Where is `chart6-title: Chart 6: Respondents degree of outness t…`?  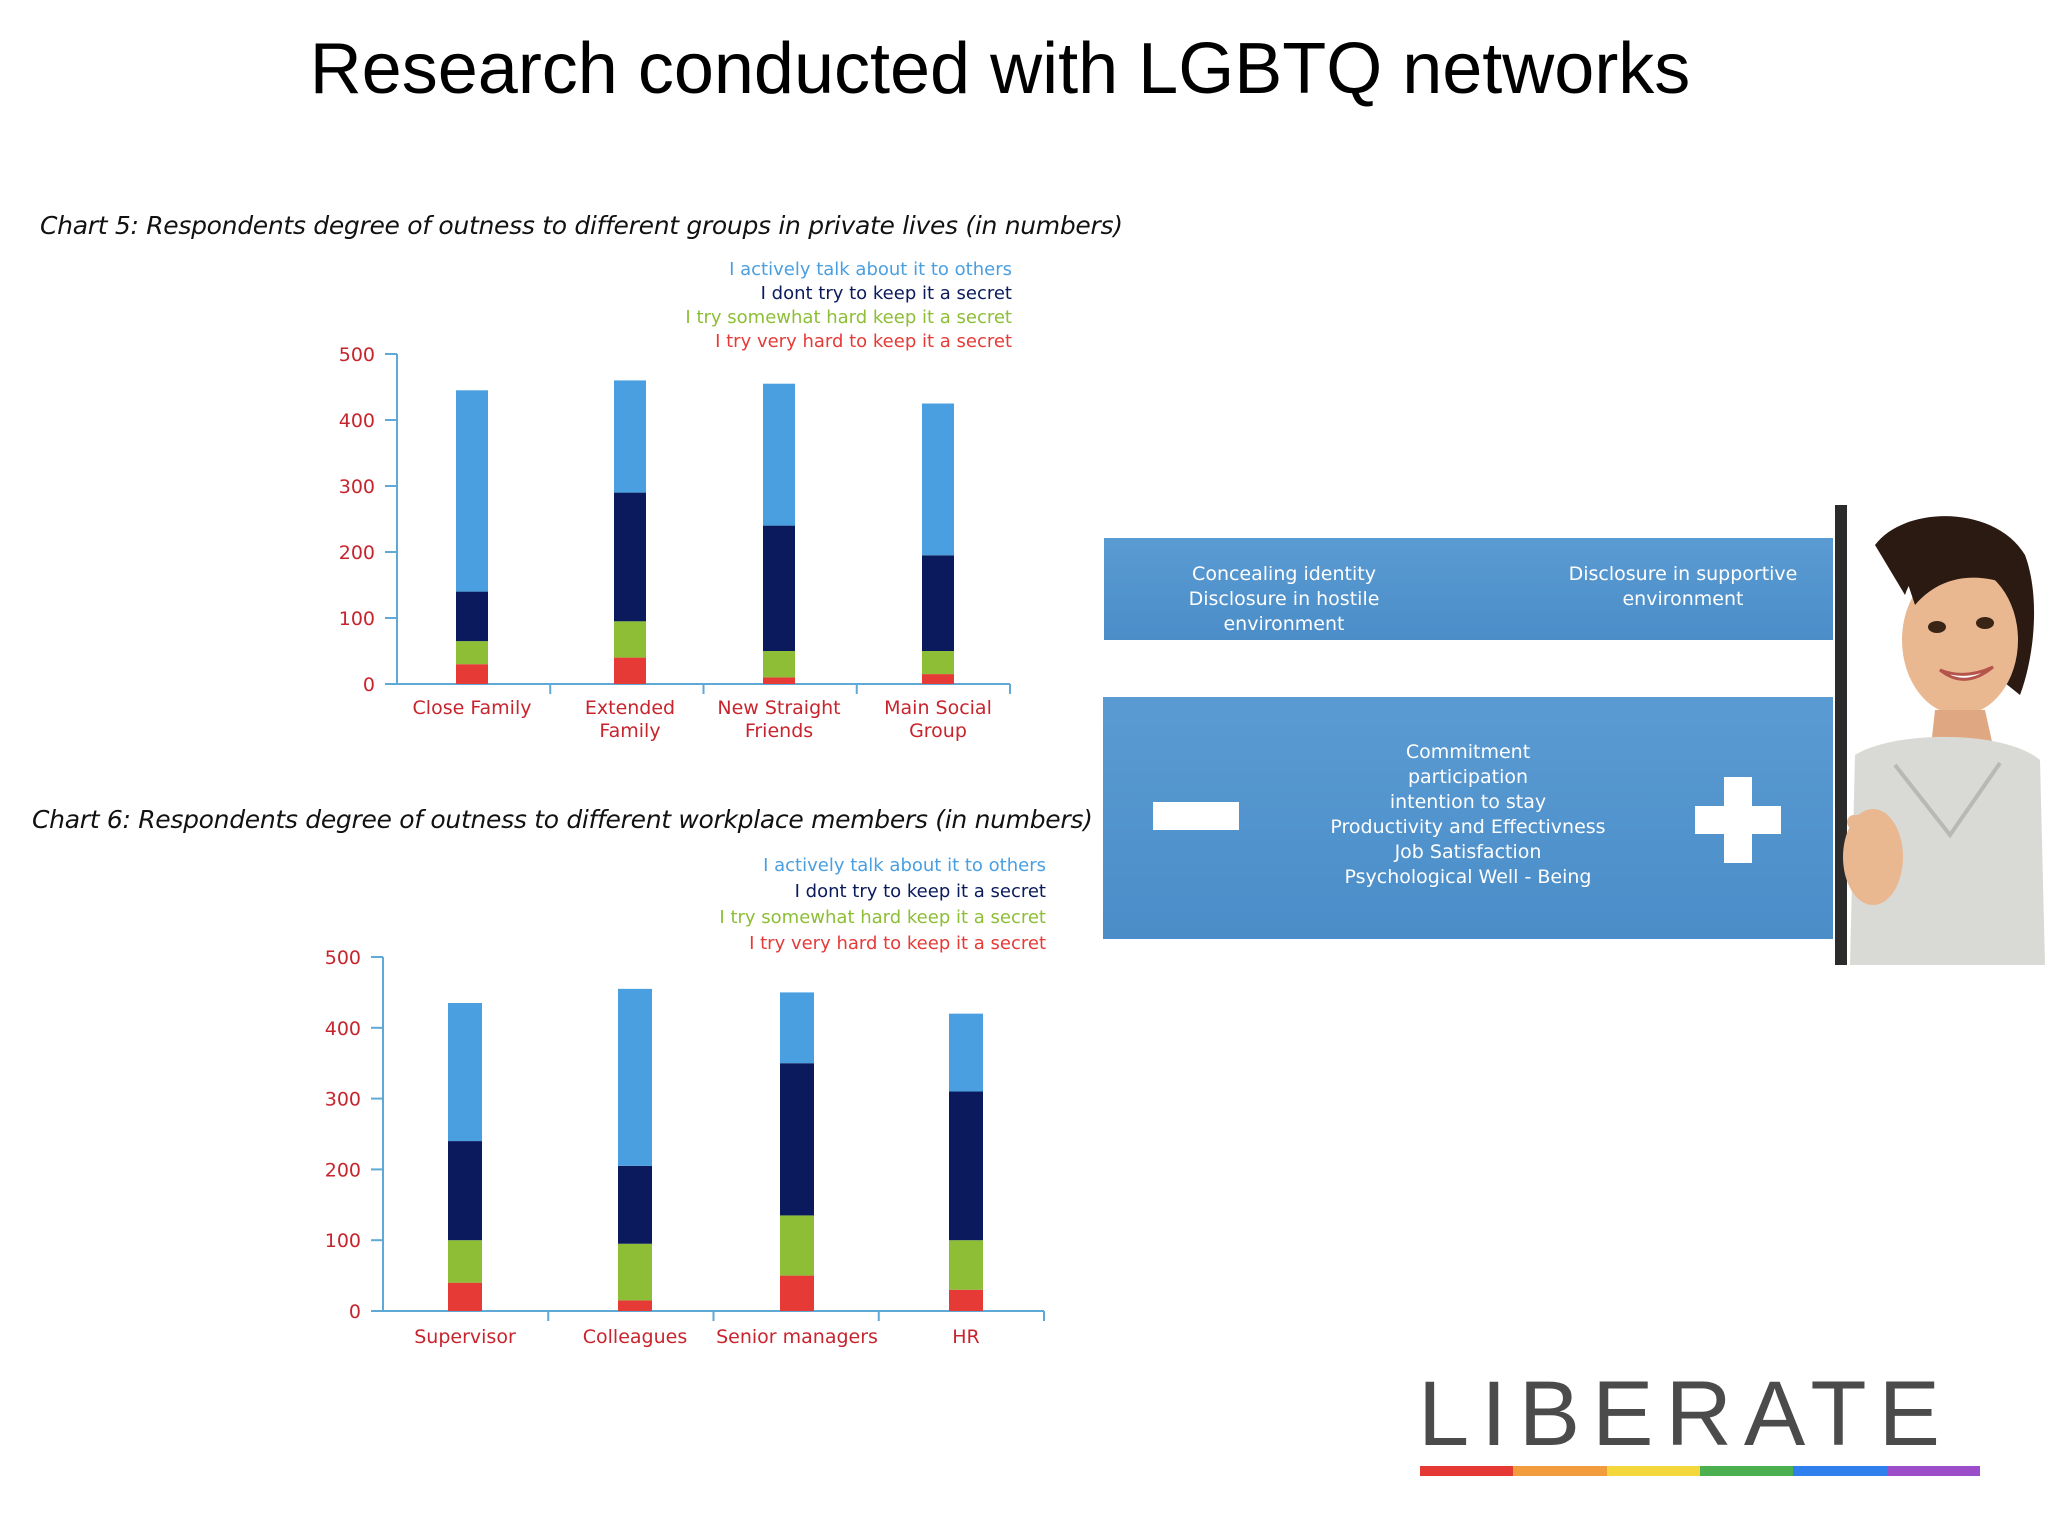
chart6-title: Chart 6: Respondents degree of outness t… is located at coordinates (562, 819).